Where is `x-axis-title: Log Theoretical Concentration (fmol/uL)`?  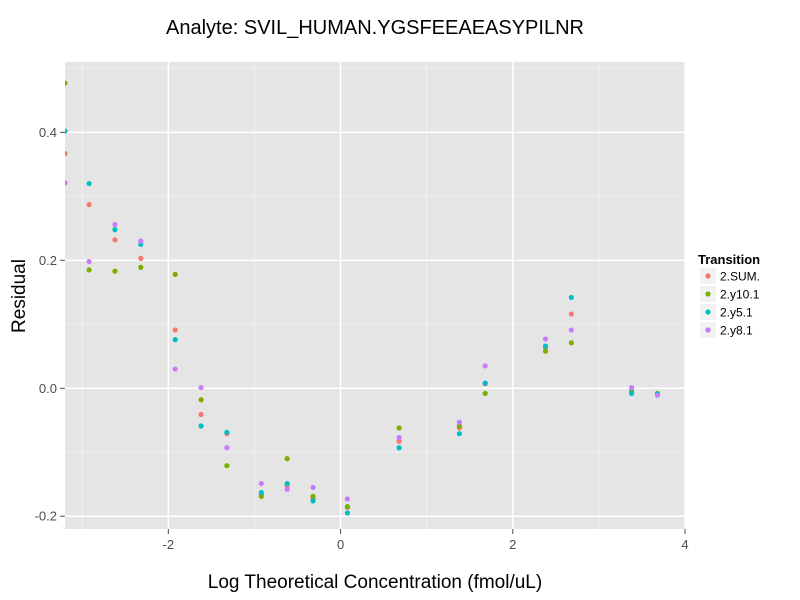
x-axis-title: Log Theoretical Concentration (fmol/uL) is located at coordinates (375, 582).